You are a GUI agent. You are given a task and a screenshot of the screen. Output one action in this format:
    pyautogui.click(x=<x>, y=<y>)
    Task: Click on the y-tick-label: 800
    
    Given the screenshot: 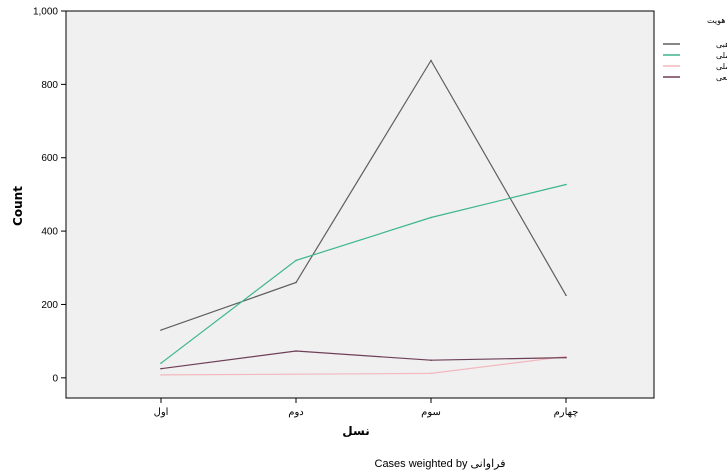 What is the action you would take?
    pyautogui.click(x=49, y=85)
    